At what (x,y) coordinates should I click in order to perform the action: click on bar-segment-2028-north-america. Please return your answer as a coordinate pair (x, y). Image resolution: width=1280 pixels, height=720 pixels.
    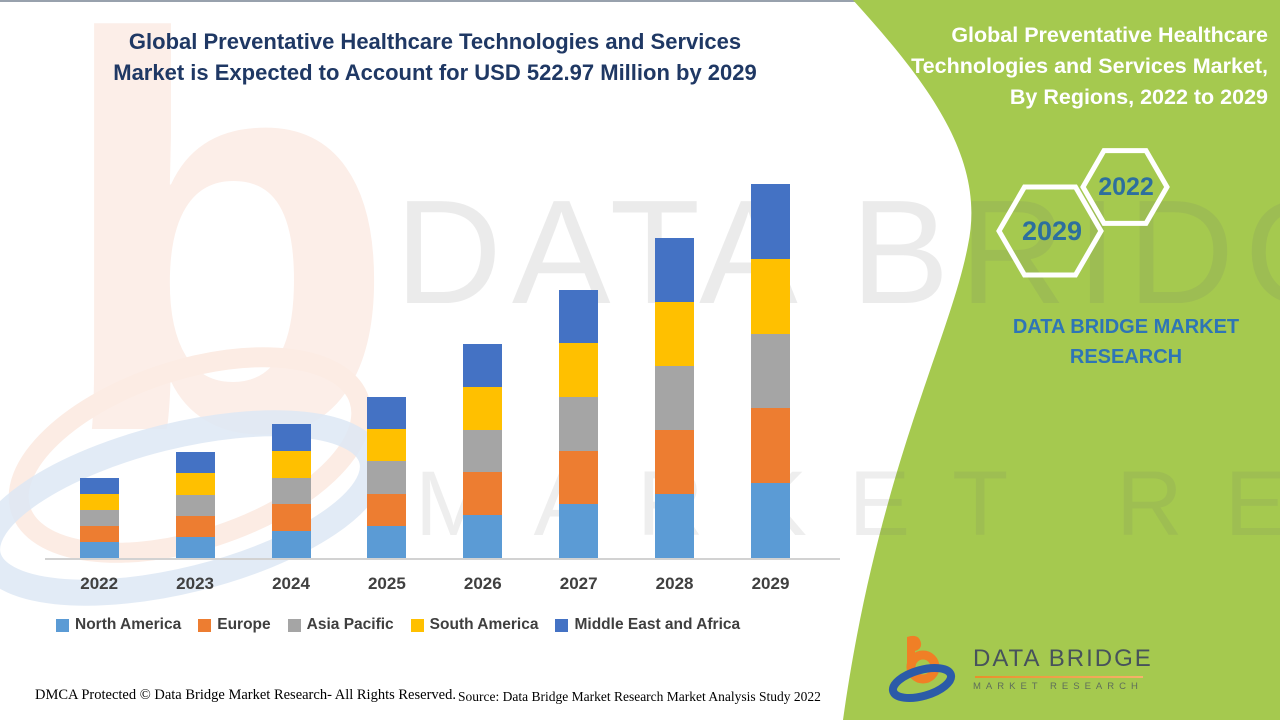
    Looking at the image, I should click on (675, 525).